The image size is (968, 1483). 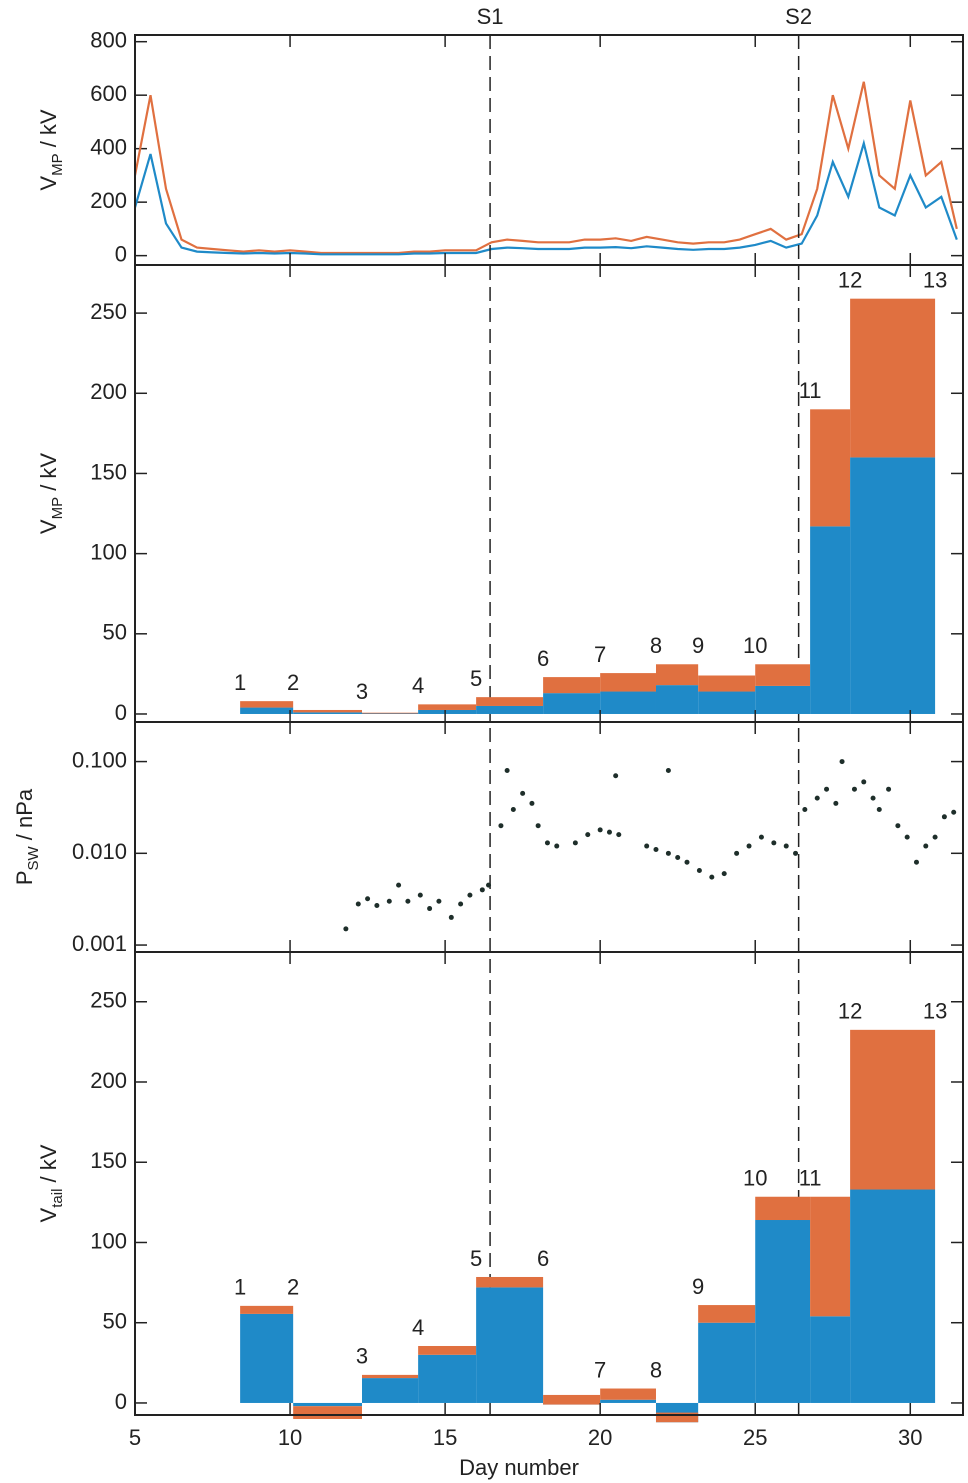 I want to click on y-tick-label: 600, so click(x=108, y=93).